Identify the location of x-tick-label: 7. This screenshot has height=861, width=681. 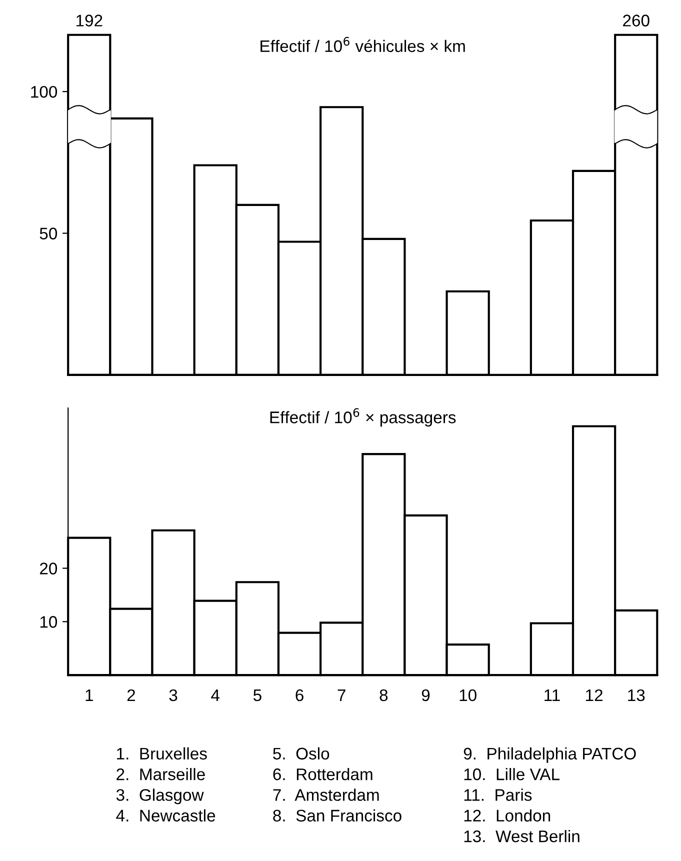
(342, 695).